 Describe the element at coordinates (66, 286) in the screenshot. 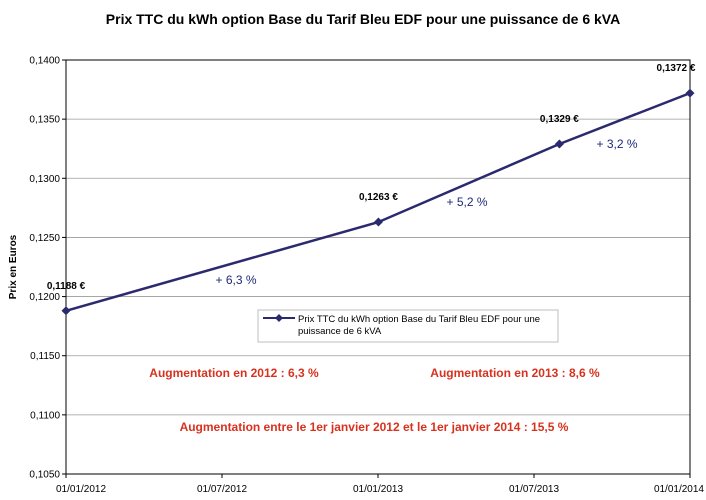

I see `data-label: 0,1188 €` at that location.